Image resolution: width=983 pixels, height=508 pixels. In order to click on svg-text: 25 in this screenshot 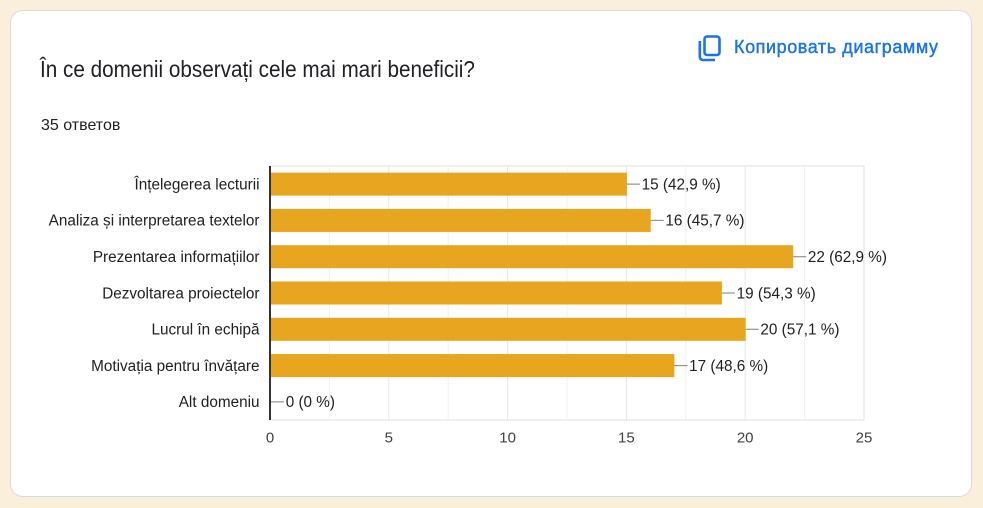, I will do `click(864, 438)`.